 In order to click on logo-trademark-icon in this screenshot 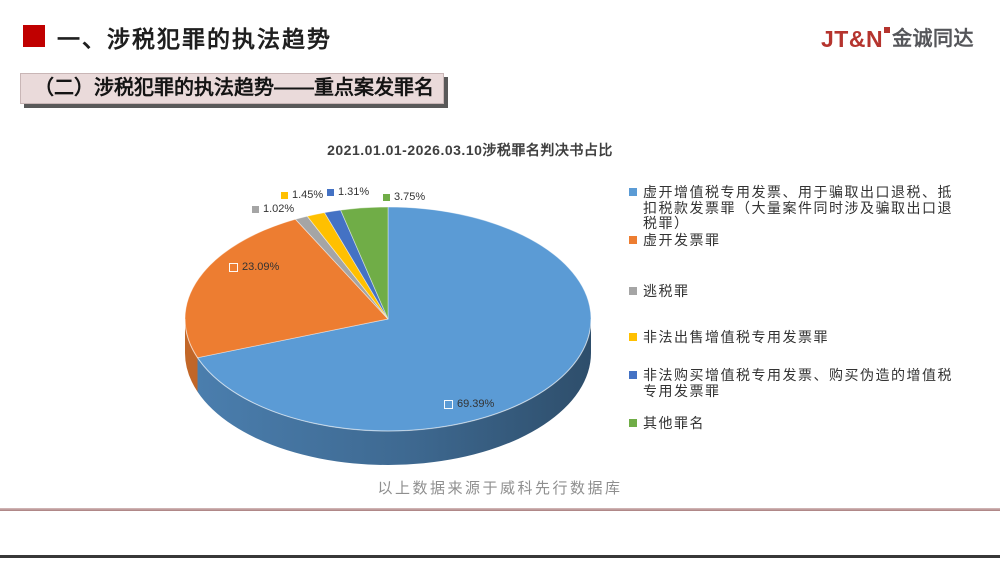, I will do `click(887, 30)`.